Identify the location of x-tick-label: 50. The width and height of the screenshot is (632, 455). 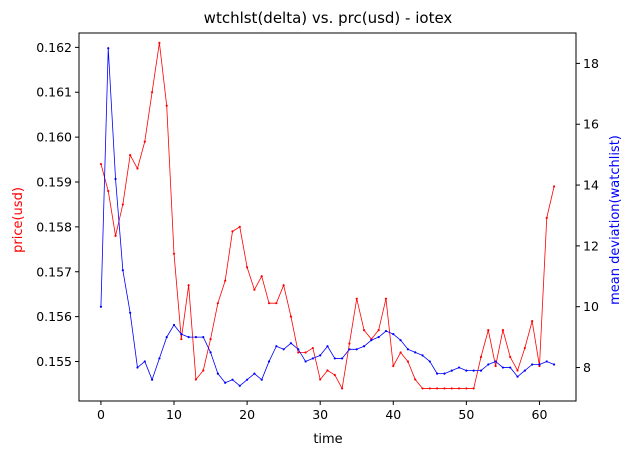
(466, 414).